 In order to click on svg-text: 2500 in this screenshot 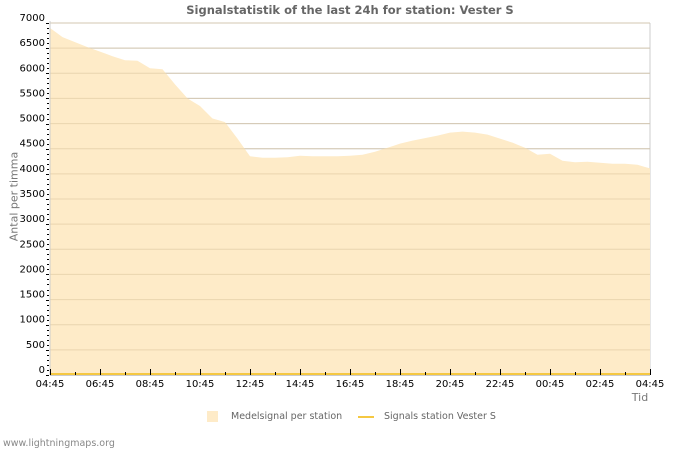, I will do `click(32, 244)`.